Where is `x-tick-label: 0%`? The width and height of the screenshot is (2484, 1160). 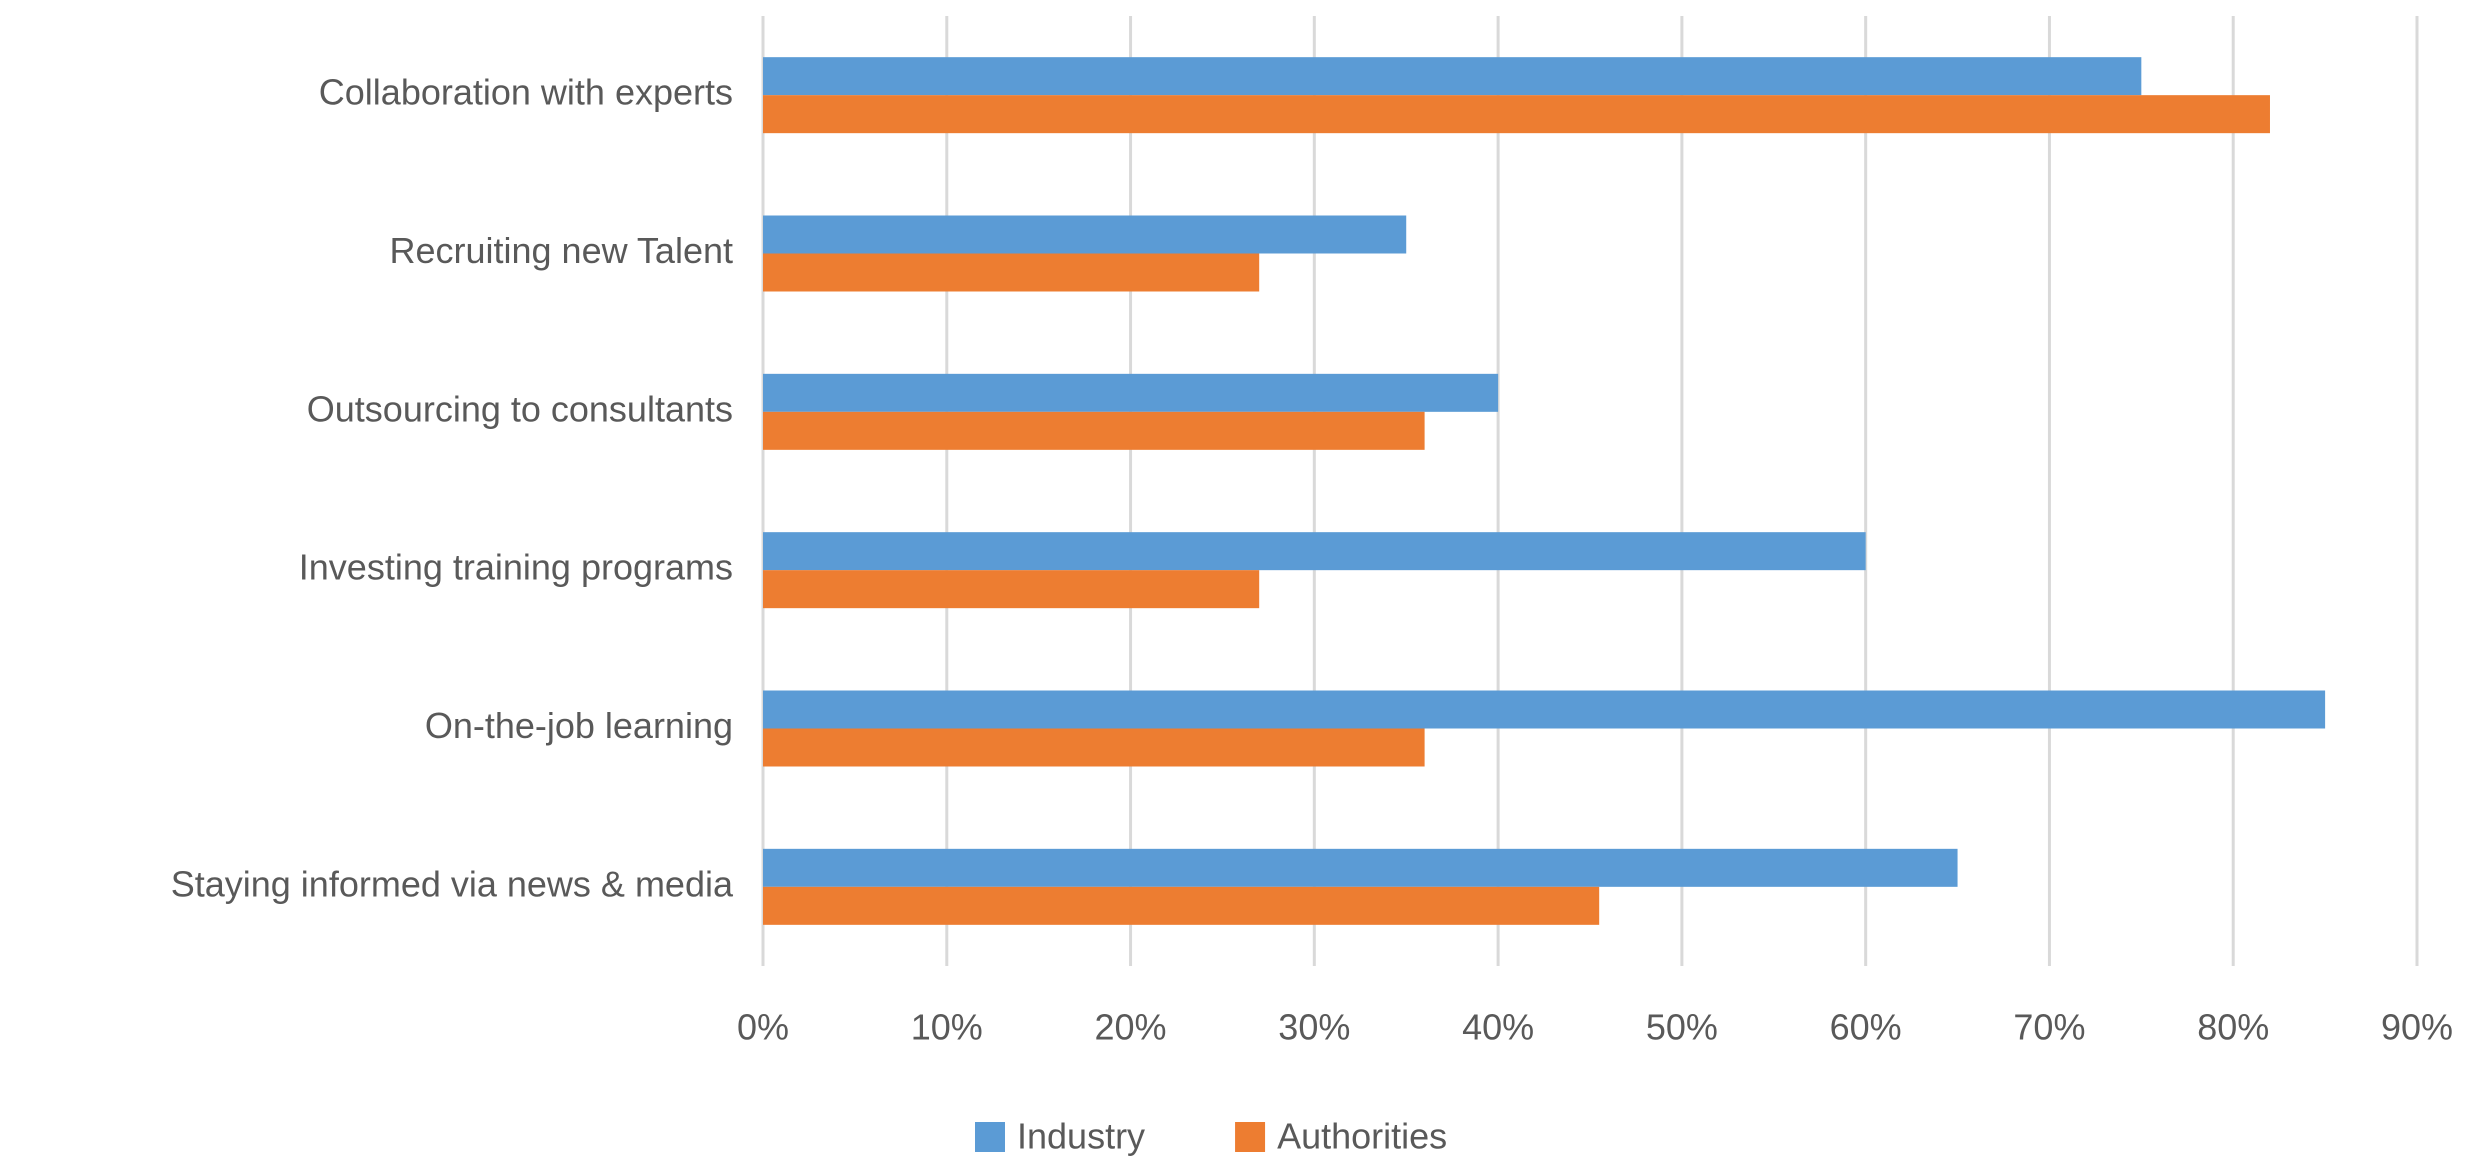
x-tick-label: 0% is located at coordinates (763, 1027).